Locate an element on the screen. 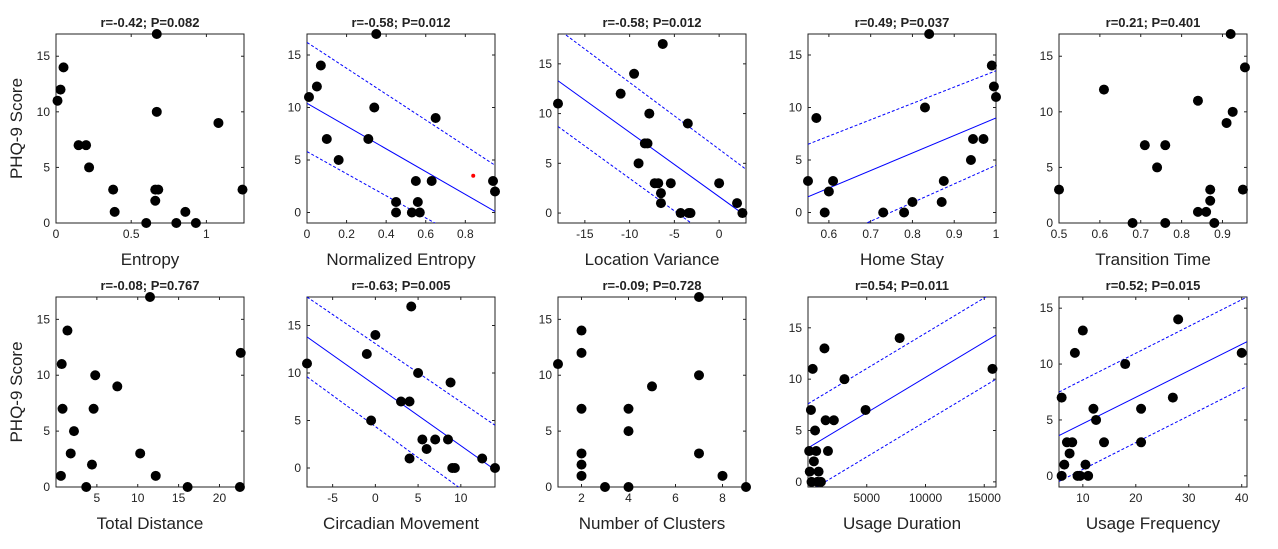 The width and height of the screenshot is (1278, 549). x-tick-label: 30 is located at coordinates (1189, 498).